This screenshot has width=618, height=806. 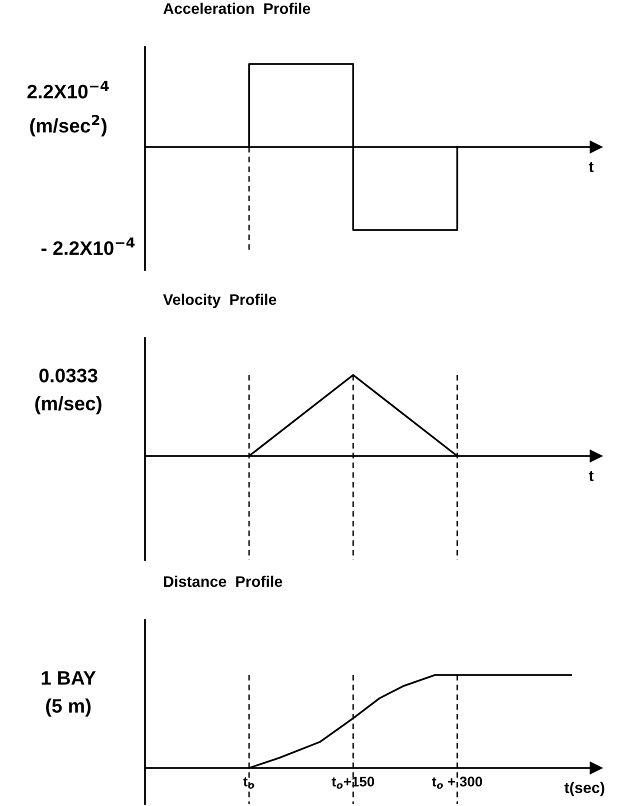 What do you see at coordinates (223, 581) in the screenshot?
I see `chart-title: Distance Profile` at bounding box center [223, 581].